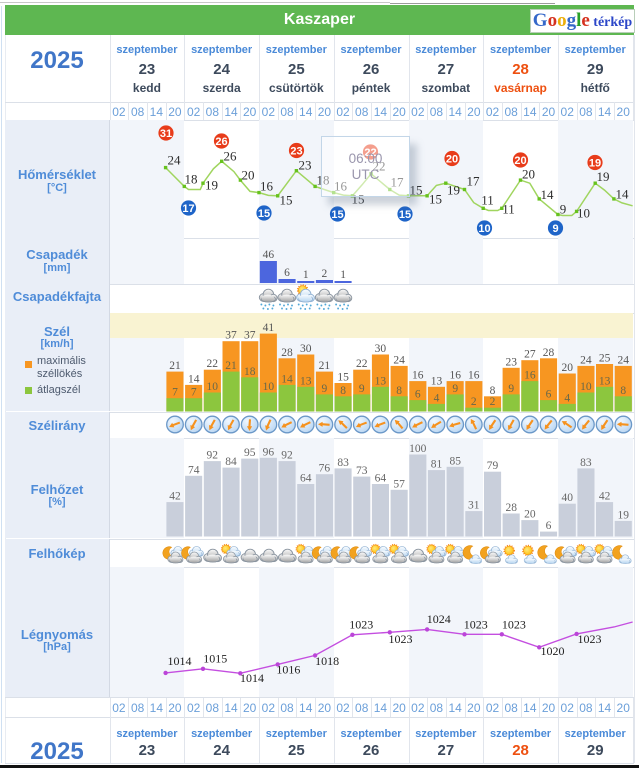 This screenshot has height=768, width=639. What do you see at coordinates (325, 469) in the screenshot?
I see `svg-text: 76` at bounding box center [325, 469].